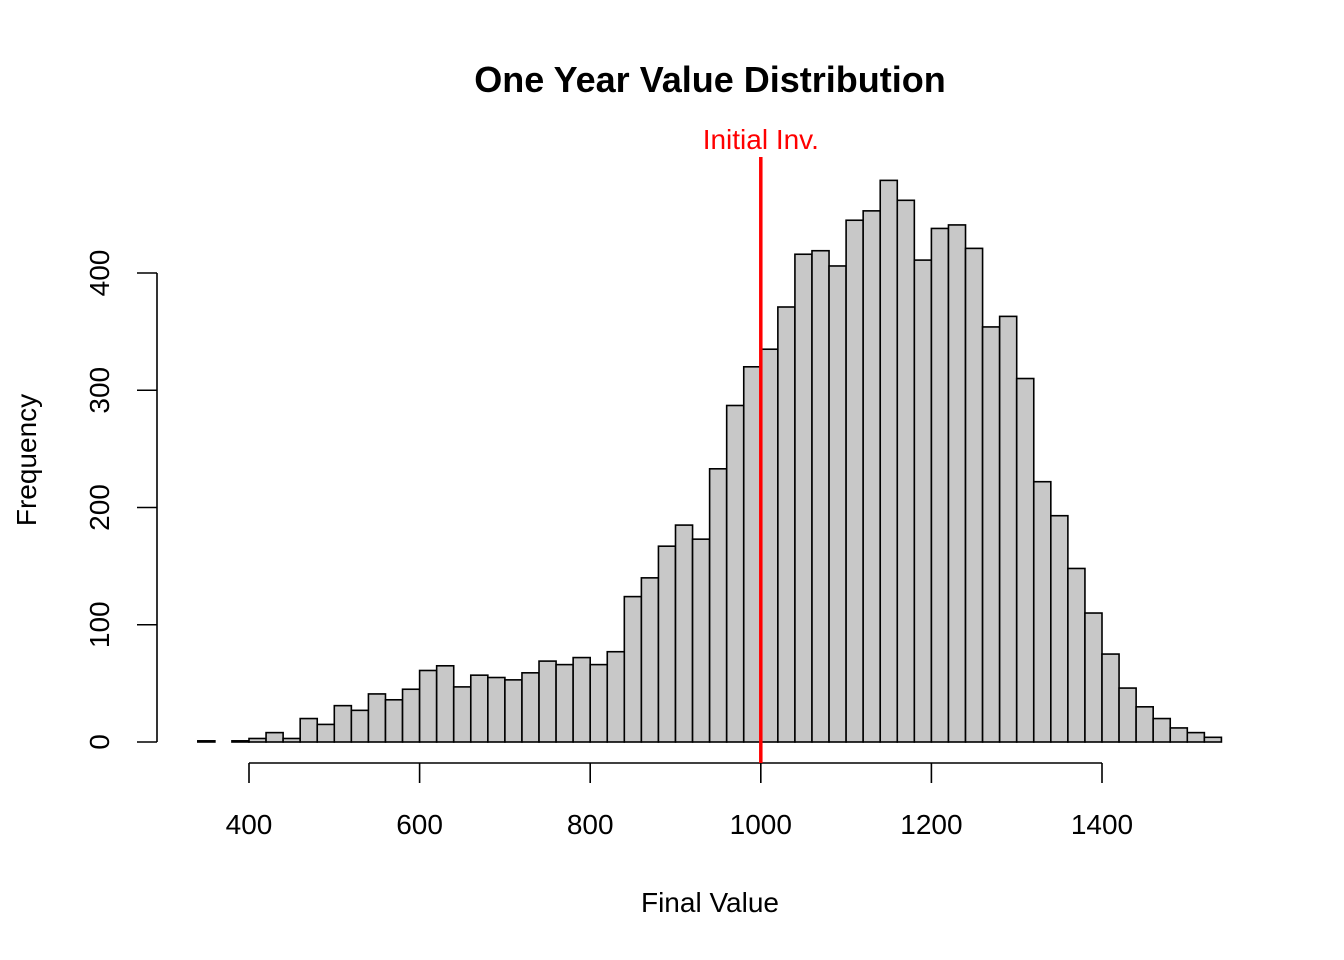  What do you see at coordinates (419, 824) in the screenshot?
I see `x-tick-label: 600` at bounding box center [419, 824].